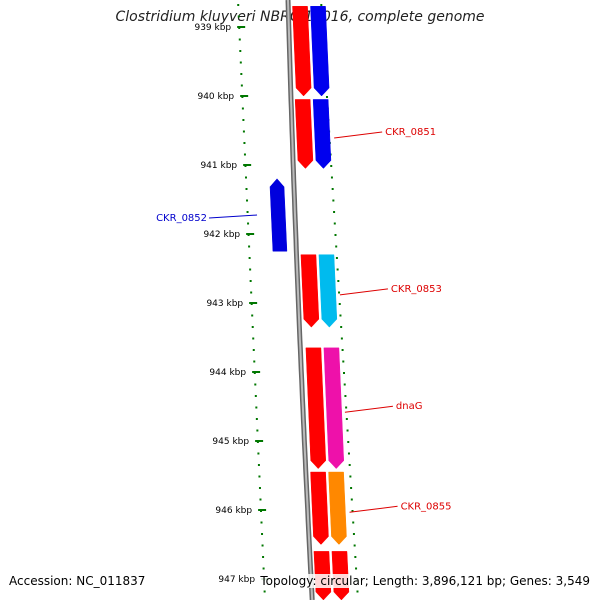 The height and width of the screenshot is (600, 600). What do you see at coordinates (77, 581) in the screenshot?
I see `accession-text: Accession: NC_011837` at bounding box center [77, 581].